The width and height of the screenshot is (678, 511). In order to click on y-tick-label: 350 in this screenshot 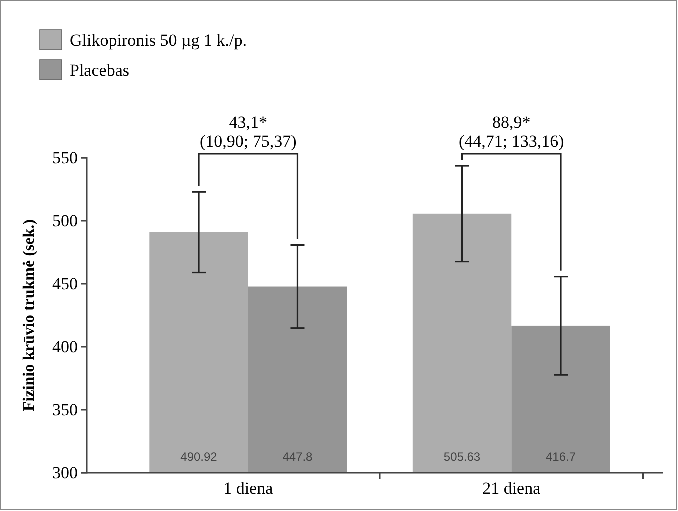, I will do `click(65, 410)`.